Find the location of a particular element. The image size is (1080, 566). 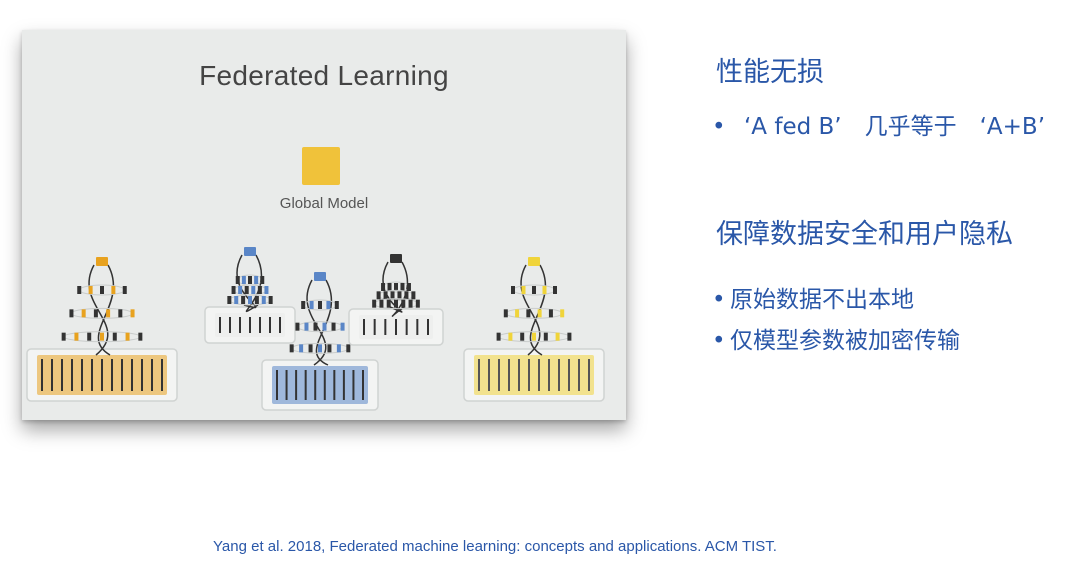

bullet-text: 原始数据不出本地 is located at coordinates (822, 300).